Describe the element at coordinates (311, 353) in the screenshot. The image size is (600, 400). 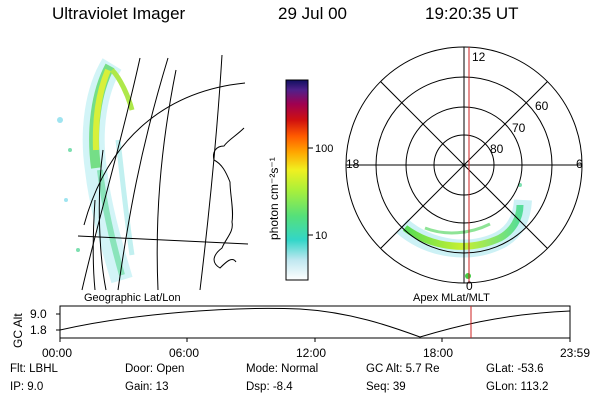
I see `orbit-xtick-1200: 12:00` at that location.